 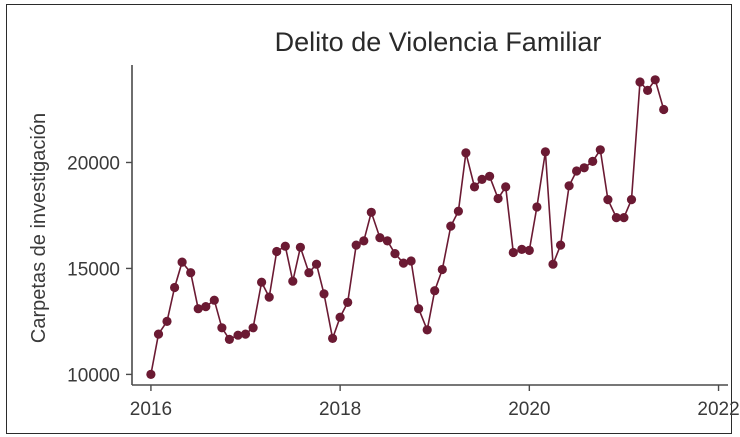 I want to click on y-tick-label: 15000, so click(x=93, y=269).